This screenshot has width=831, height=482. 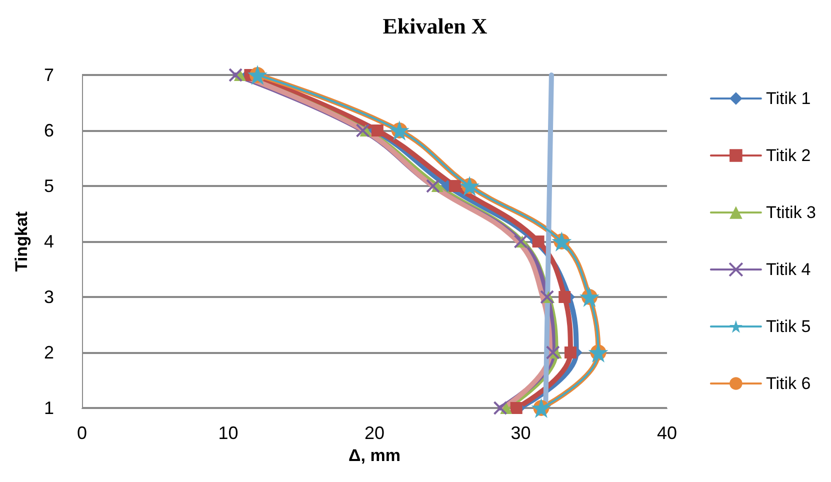 What do you see at coordinates (49, 186) in the screenshot?
I see `y-tick-label: 5` at bounding box center [49, 186].